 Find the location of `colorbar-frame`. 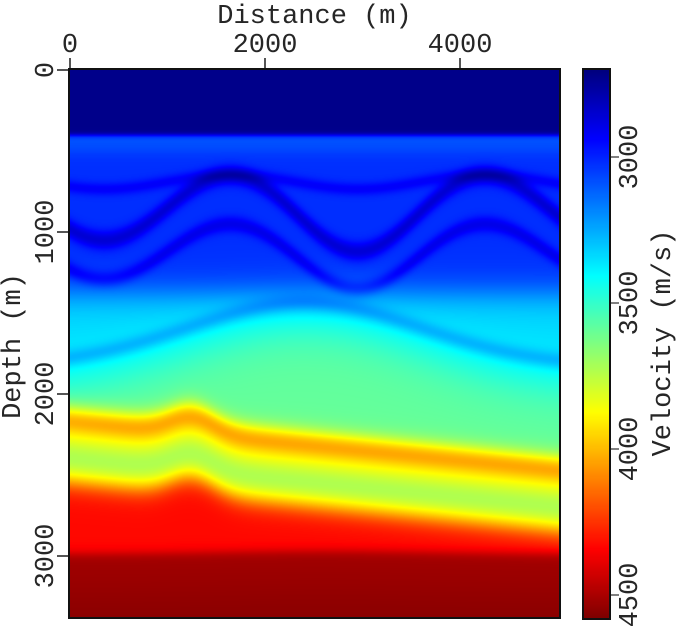

colorbar-frame is located at coordinates (596, 344).